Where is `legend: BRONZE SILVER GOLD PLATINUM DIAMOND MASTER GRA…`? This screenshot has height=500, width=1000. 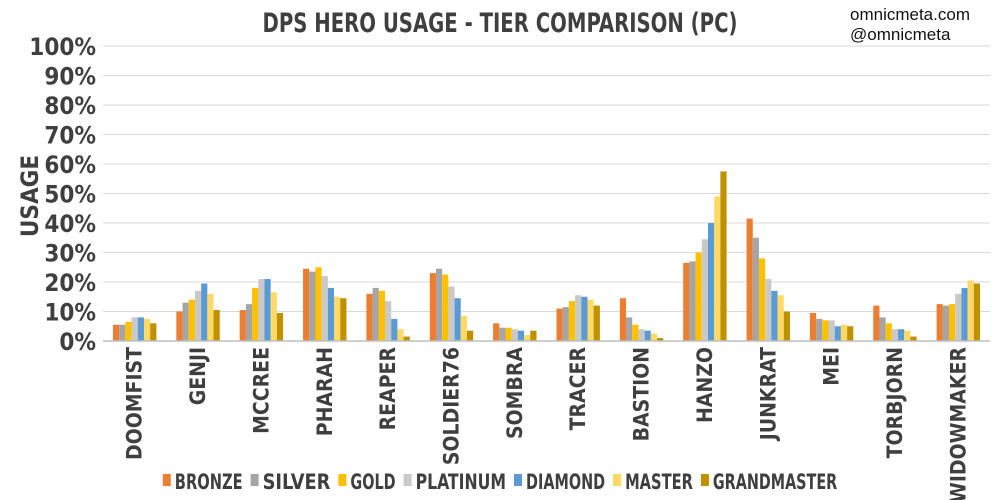
legend: BRONZE SILVER GOLD PLATINUM DIAMOND MASTER GRA… is located at coordinates (500, 482).